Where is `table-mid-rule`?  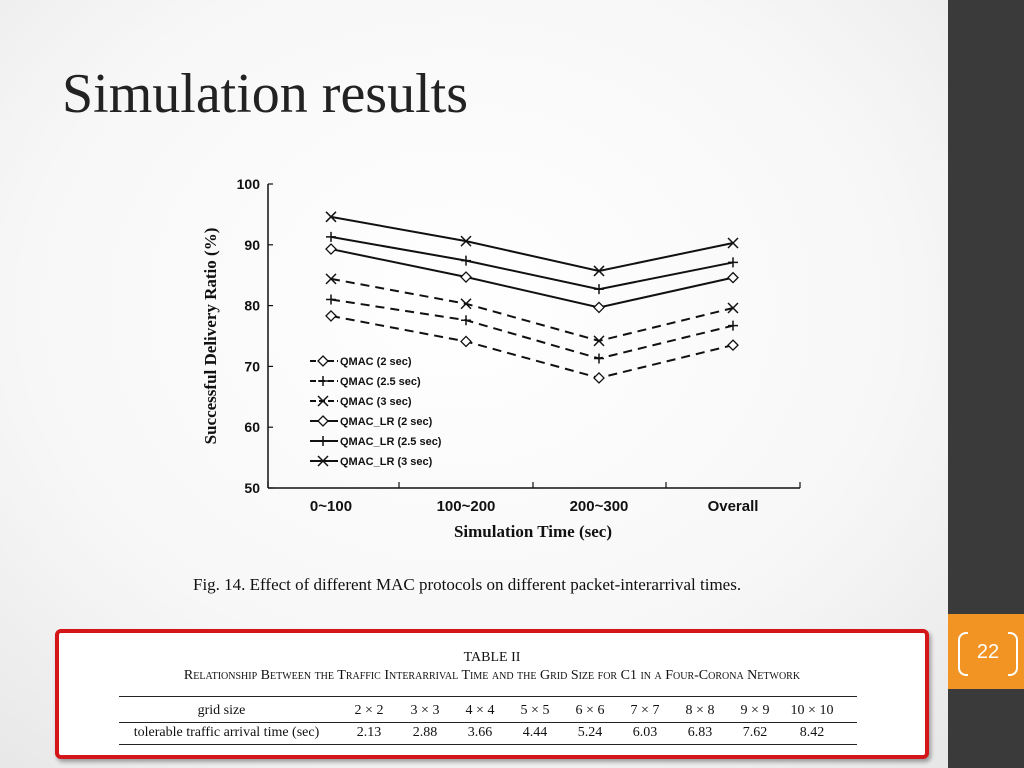 table-mid-rule is located at coordinates (488, 722).